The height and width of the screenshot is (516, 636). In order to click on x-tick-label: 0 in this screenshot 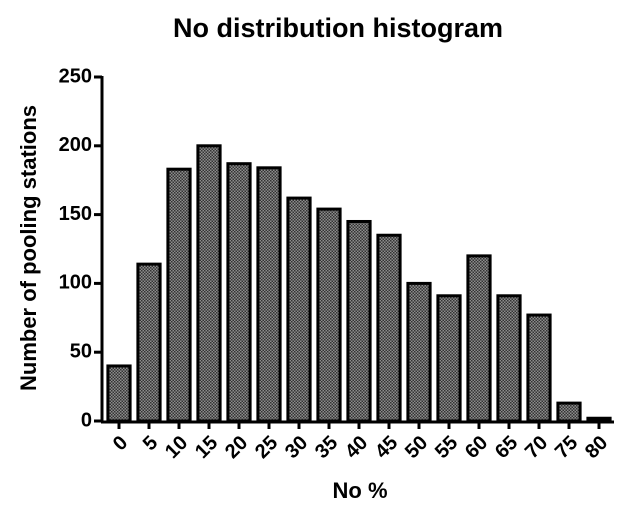, I will do `click(120, 443)`.